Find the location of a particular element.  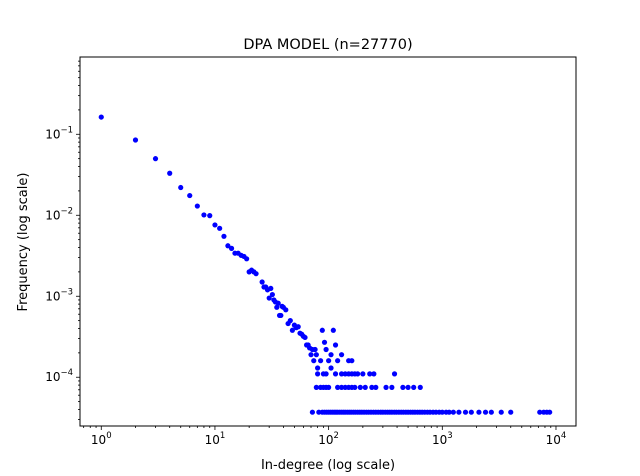

x-tick-label: 10³ is located at coordinates (442, 439).